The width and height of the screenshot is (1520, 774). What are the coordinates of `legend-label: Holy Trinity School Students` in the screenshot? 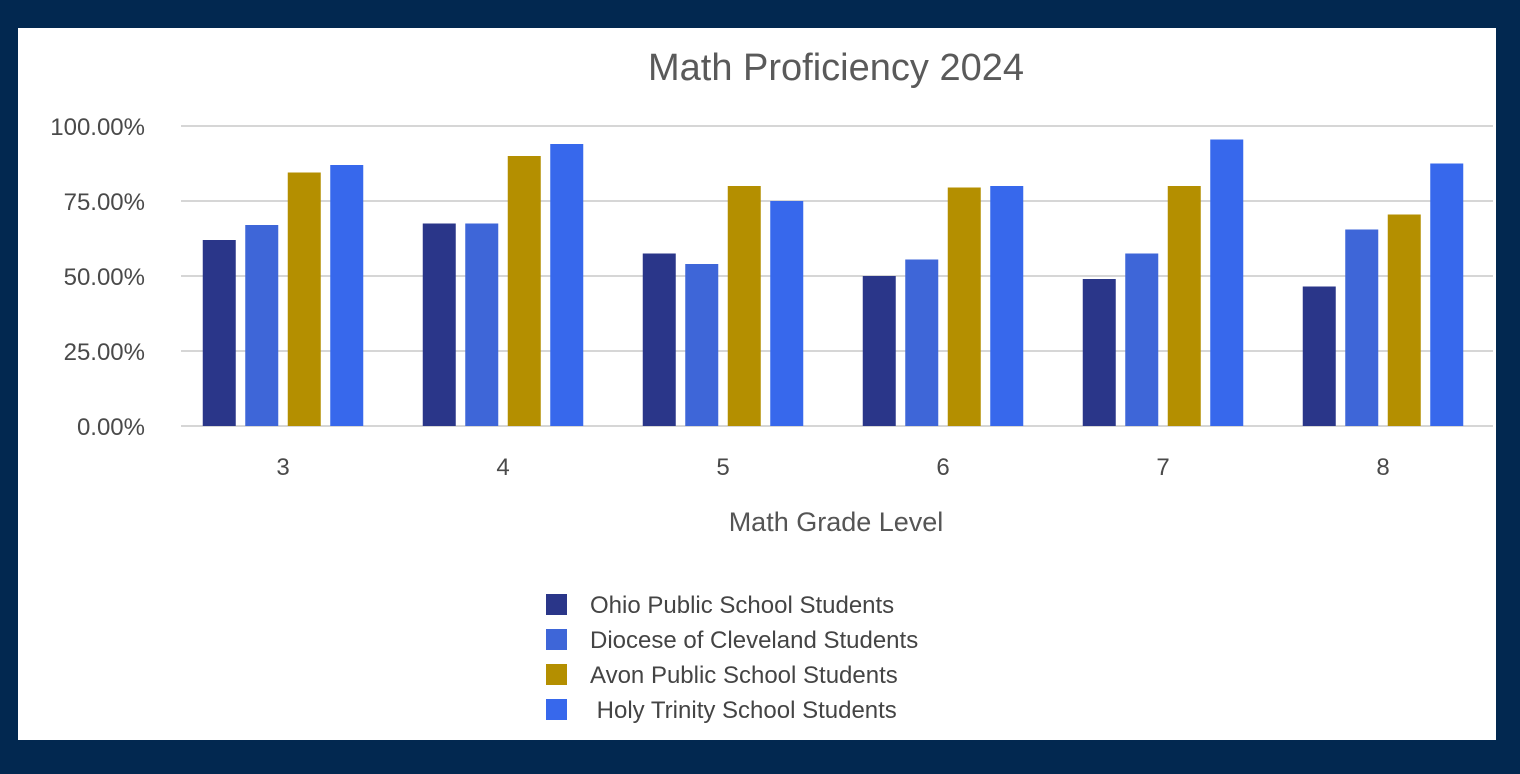 It's located at (743, 710).